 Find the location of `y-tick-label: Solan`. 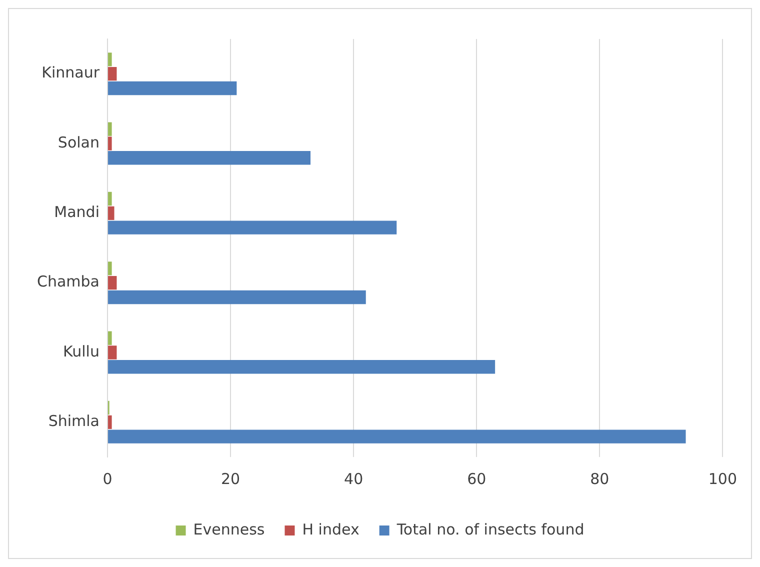

y-tick-label: Solan is located at coordinates (79, 142).